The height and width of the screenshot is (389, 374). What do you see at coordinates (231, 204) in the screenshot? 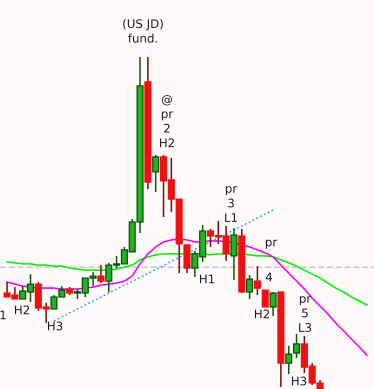
I see `annotation: pr 3 L1` at bounding box center [231, 204].